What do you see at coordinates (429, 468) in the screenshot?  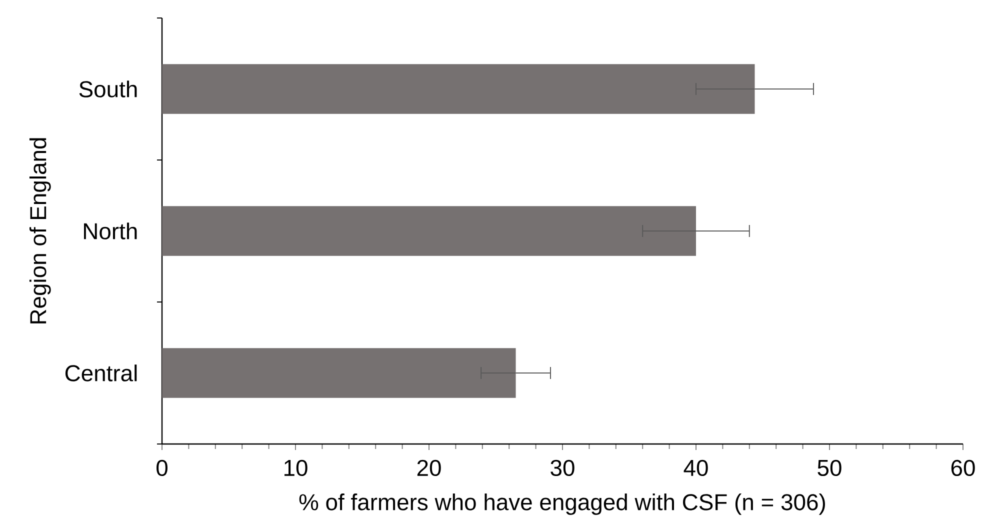 I see `x-tick-label: 20` at bounding box center [429, 468].